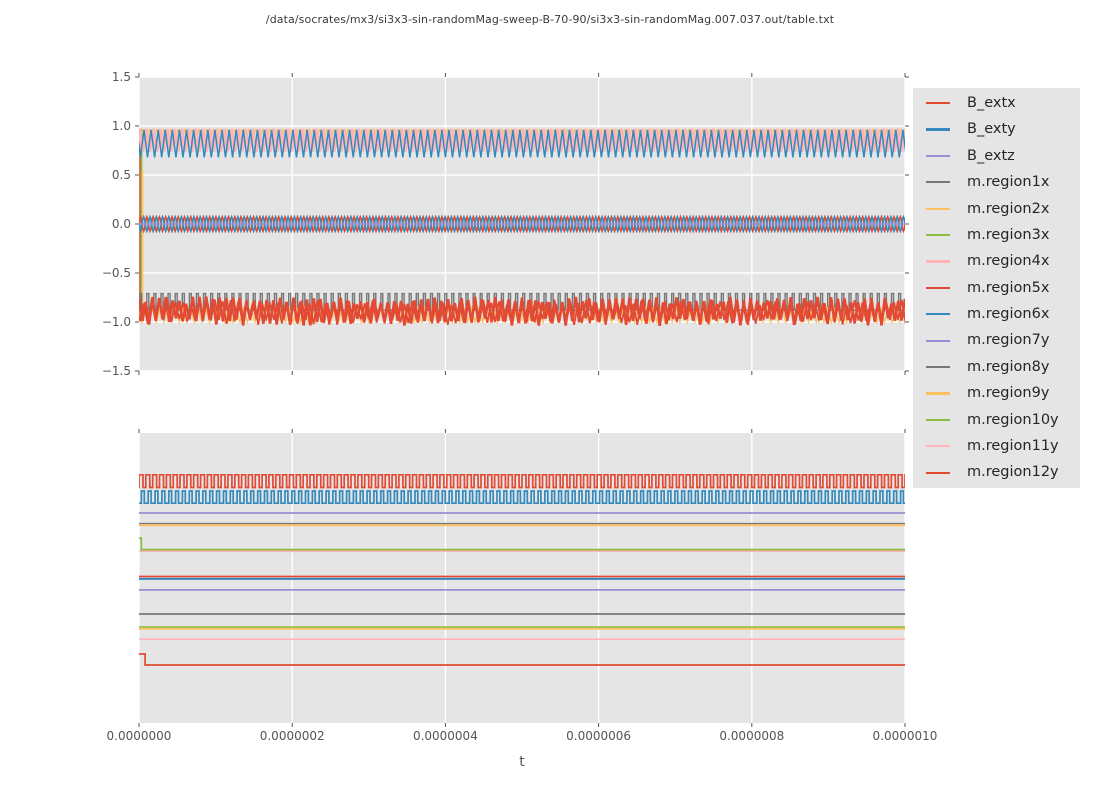 This screenshot has width=1100, height=800. Describe the element at coordinates (1008, 393) in the screenshot. I see `legend-label: m.region9y` at that location.